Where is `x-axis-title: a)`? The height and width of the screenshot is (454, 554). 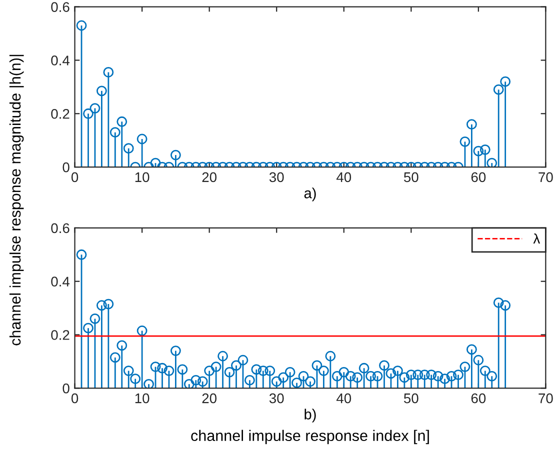
x-axis-title: a) is located at coordinates (310, 195).